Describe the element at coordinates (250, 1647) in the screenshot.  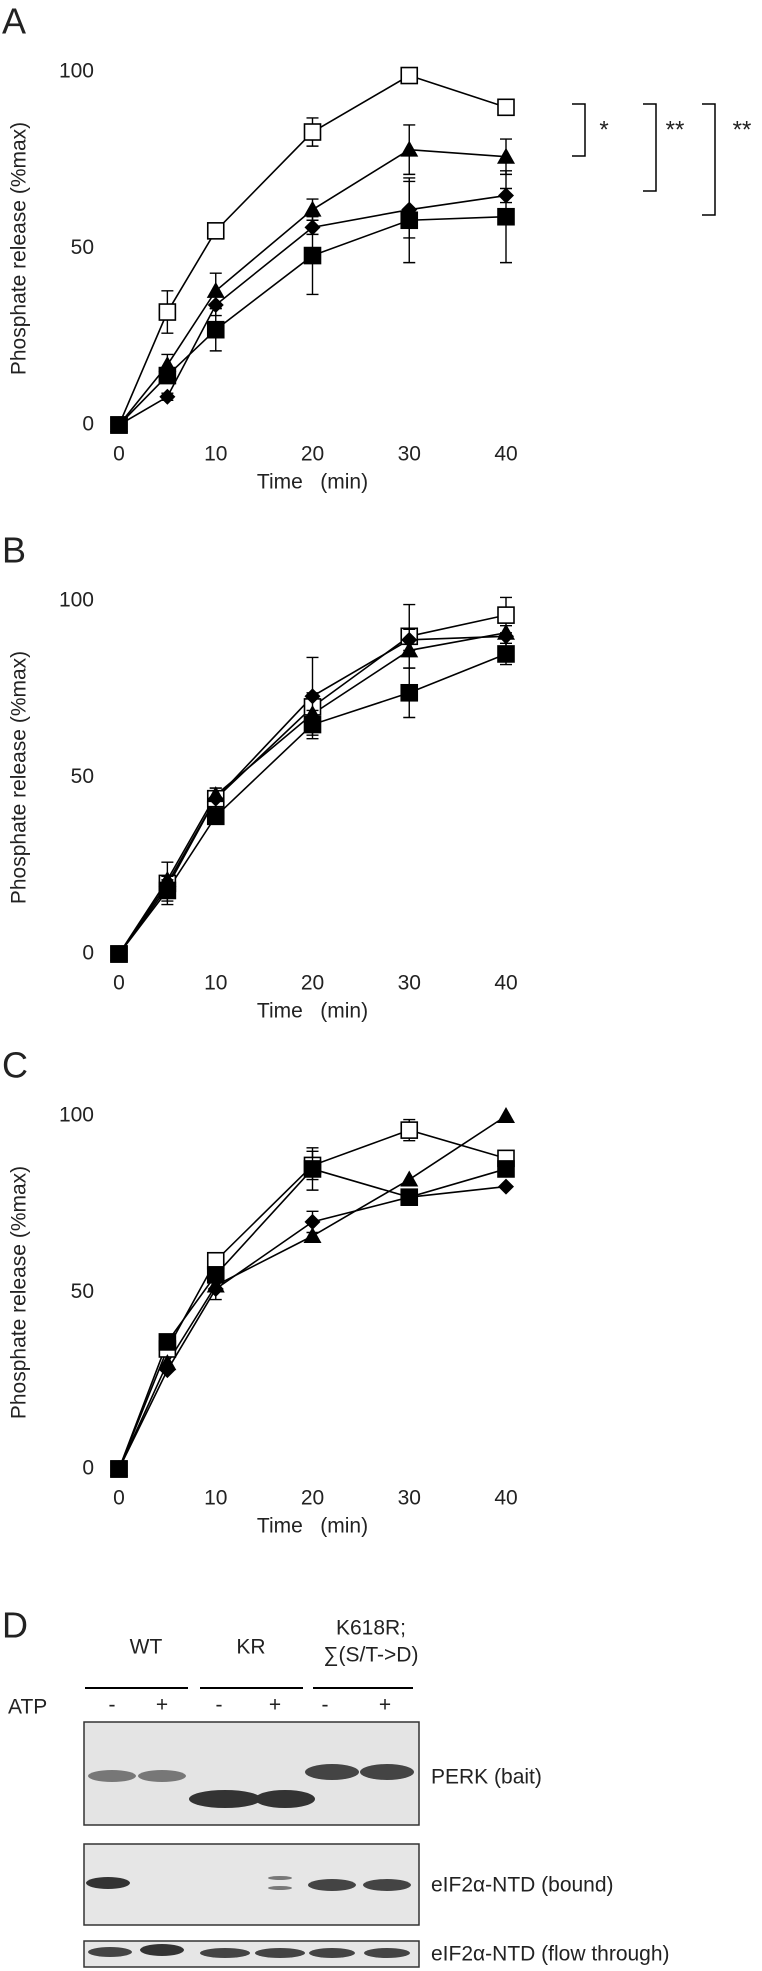
I see `group-label: KR` at that location.